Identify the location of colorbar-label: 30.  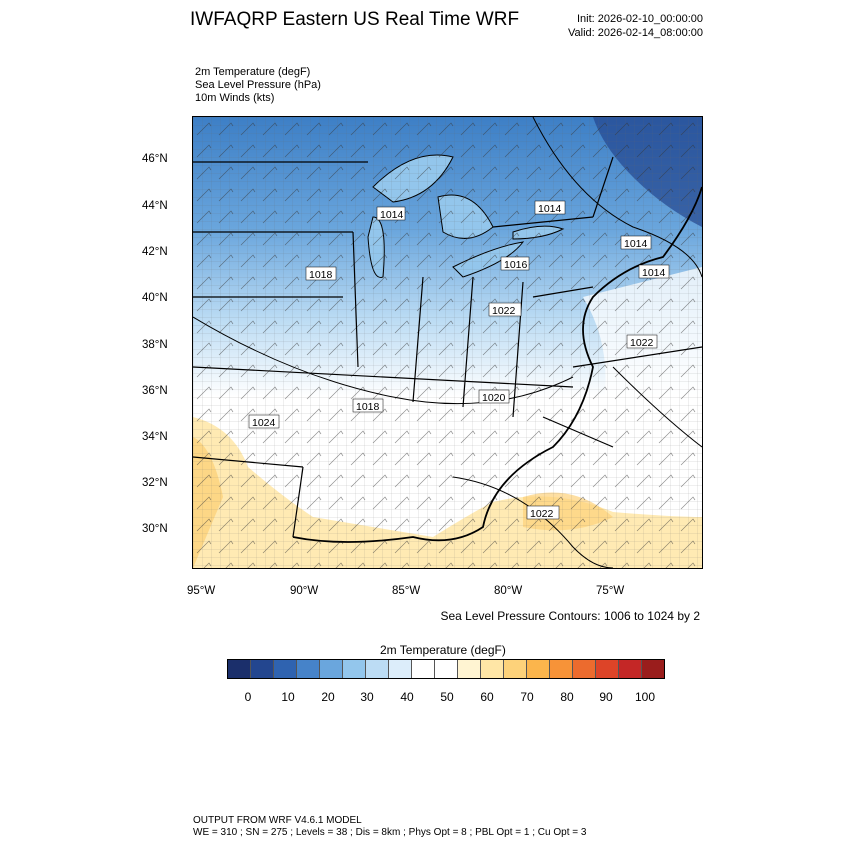
(367, 697).